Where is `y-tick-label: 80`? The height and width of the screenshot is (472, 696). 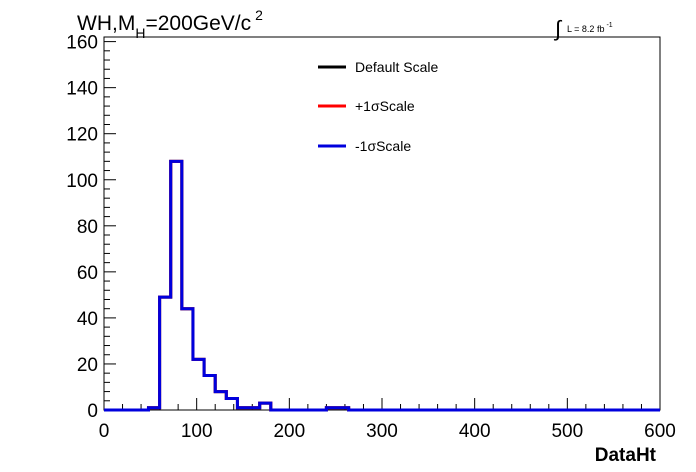 y-tick-label: 80 is located at coordinates (87, 227).